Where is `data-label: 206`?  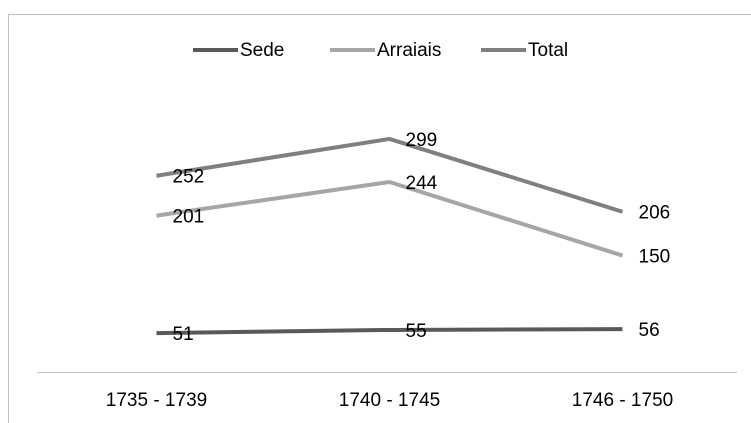
data-label: 206 is located at coordinates (655, 213).